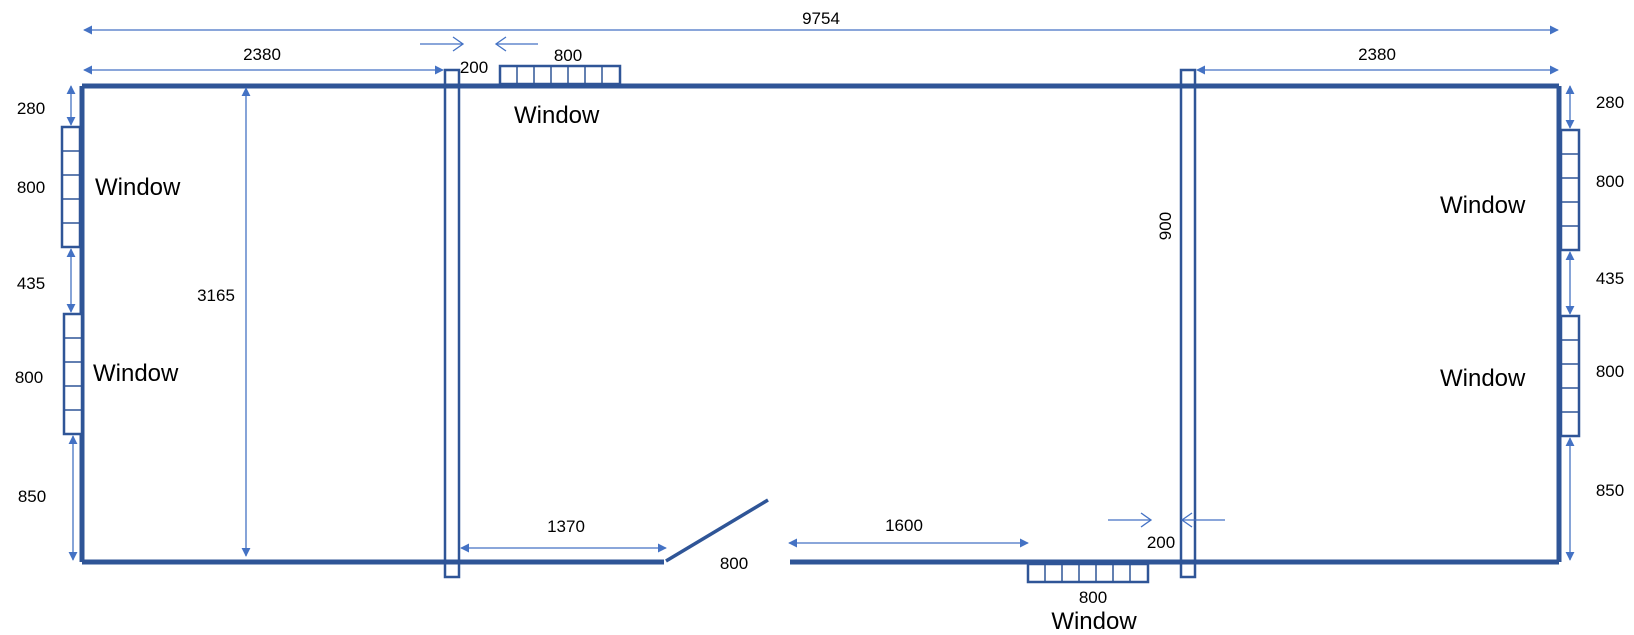 This screenshot has height=635, width=1634. Describe the element at coordinates (138, 187) in the screenshot. I see `window-label-left-upper: Window` at that location.